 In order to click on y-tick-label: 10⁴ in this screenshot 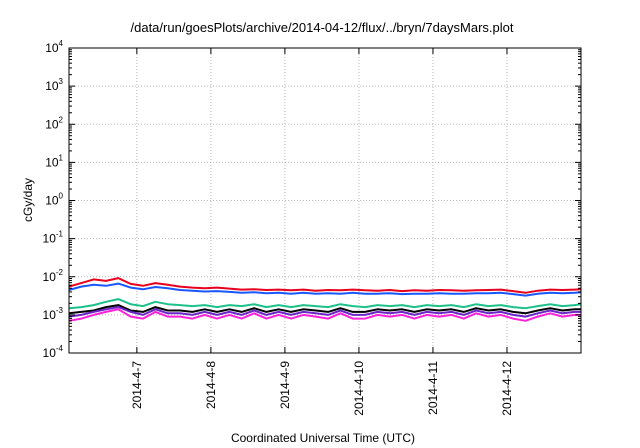, I will do `click(54, 47)`.